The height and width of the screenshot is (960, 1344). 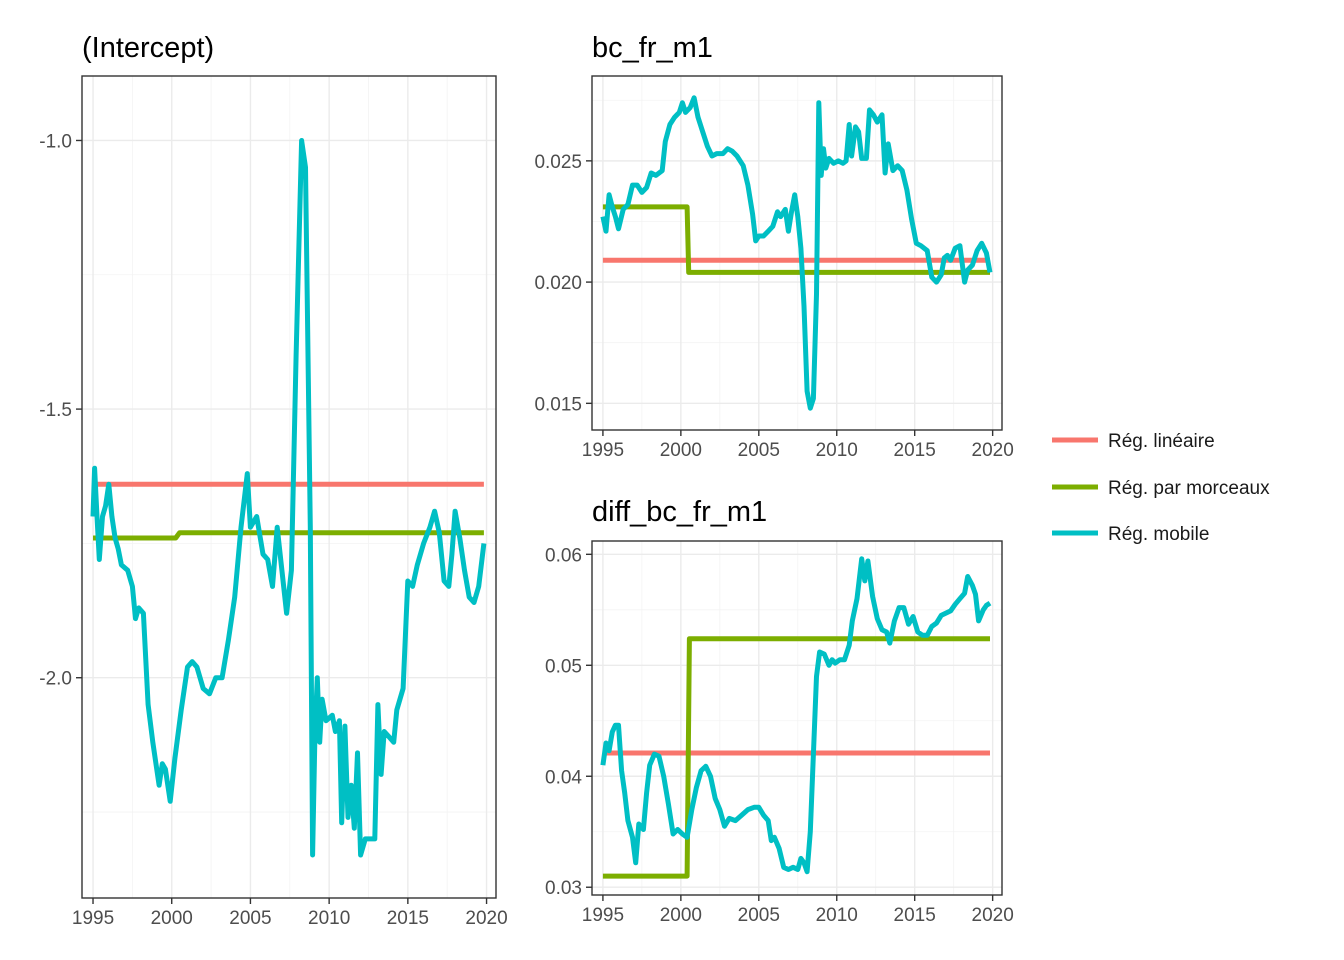 What do you see at coordinates (563, 888) in the screenshot?
I see `y-tick-label: 0.03` at bounding box center [563, 888].